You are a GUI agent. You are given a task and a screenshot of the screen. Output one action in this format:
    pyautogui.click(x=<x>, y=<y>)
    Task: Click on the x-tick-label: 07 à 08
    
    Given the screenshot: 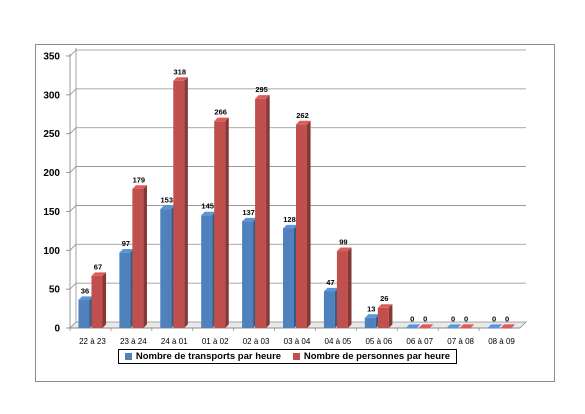 What is the action you would take?
    pyautogui.click(x=460, y=341)
    